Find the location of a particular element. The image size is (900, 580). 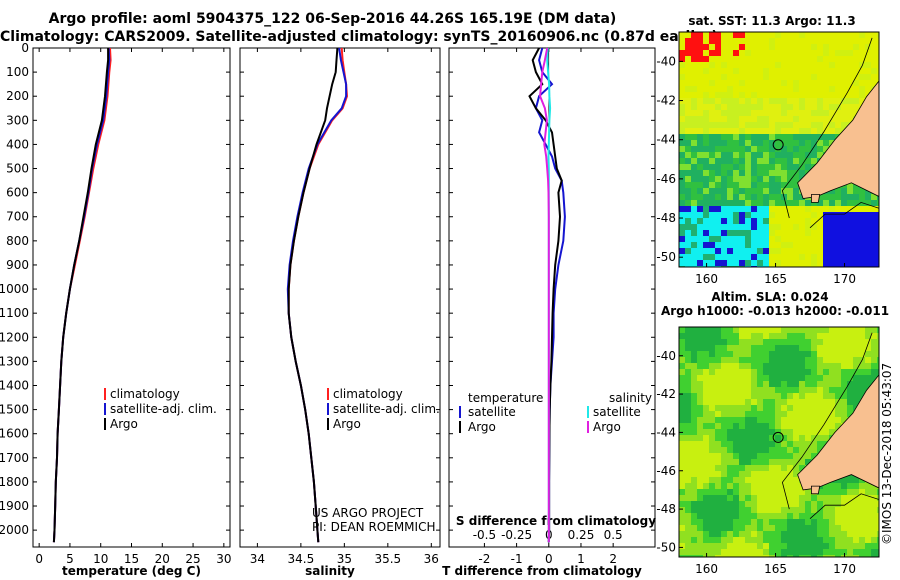

x-tick-label: 25 is located at coordinates (192, 559).